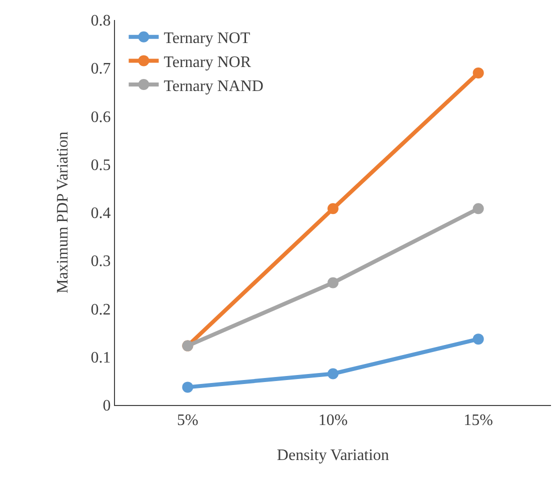 The width and height of the screenshot is (553, 477). Describe the element at coordinates (100, 213) in the screenshot. I see `y-tick-label: 0.4` at that location.